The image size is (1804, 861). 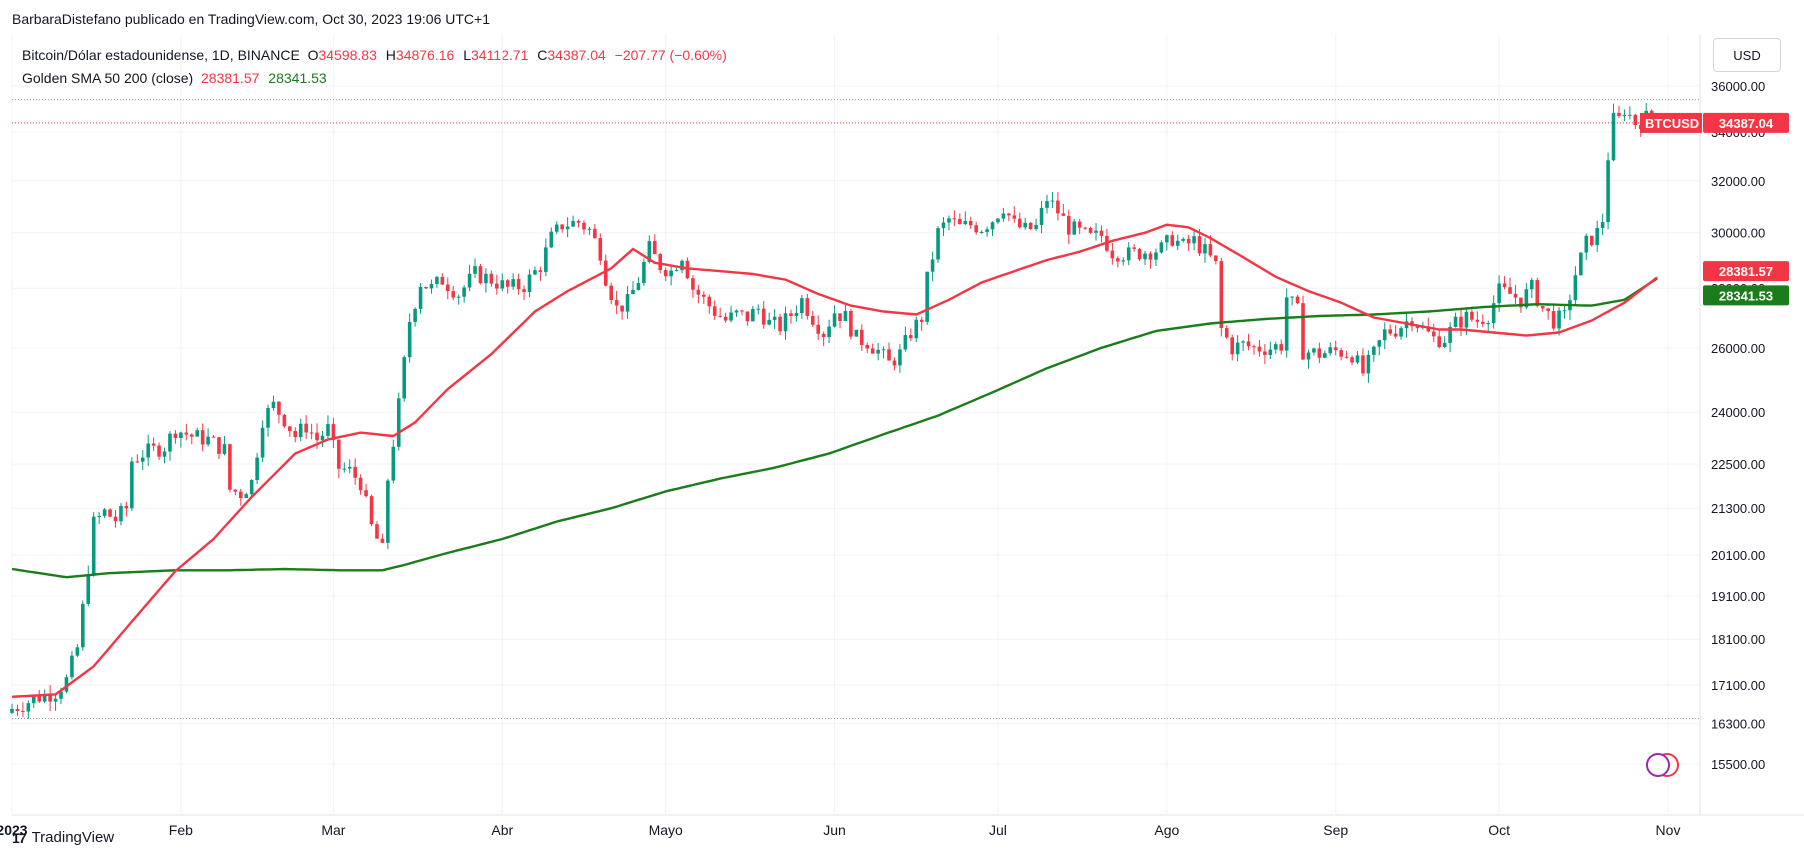 I want to click on y-tick-label: 30000.00, so click(x=1738, y=233).